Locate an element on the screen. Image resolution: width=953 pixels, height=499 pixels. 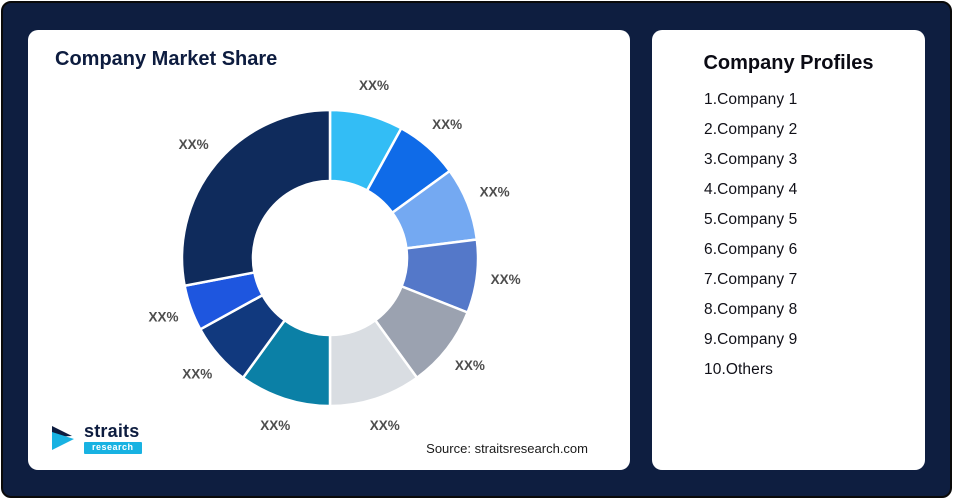
list-item: 6.Company 6 is located at coordinates (751, 249).